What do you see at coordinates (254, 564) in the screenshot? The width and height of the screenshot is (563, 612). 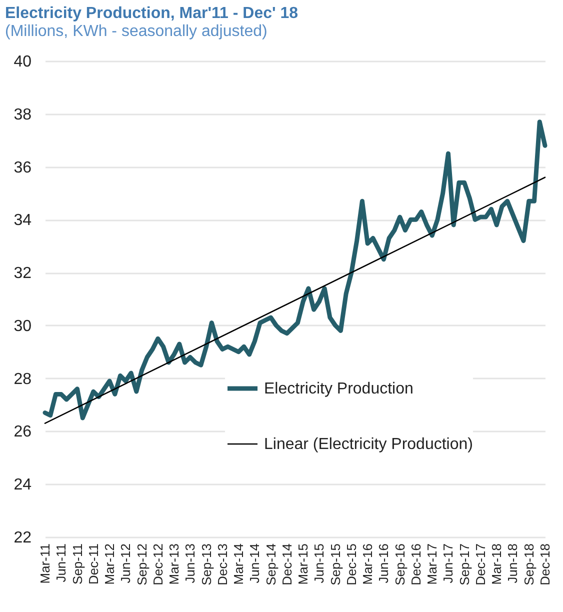 I see `x-tick-label: Jun-14` at bounding box center [254, 564].